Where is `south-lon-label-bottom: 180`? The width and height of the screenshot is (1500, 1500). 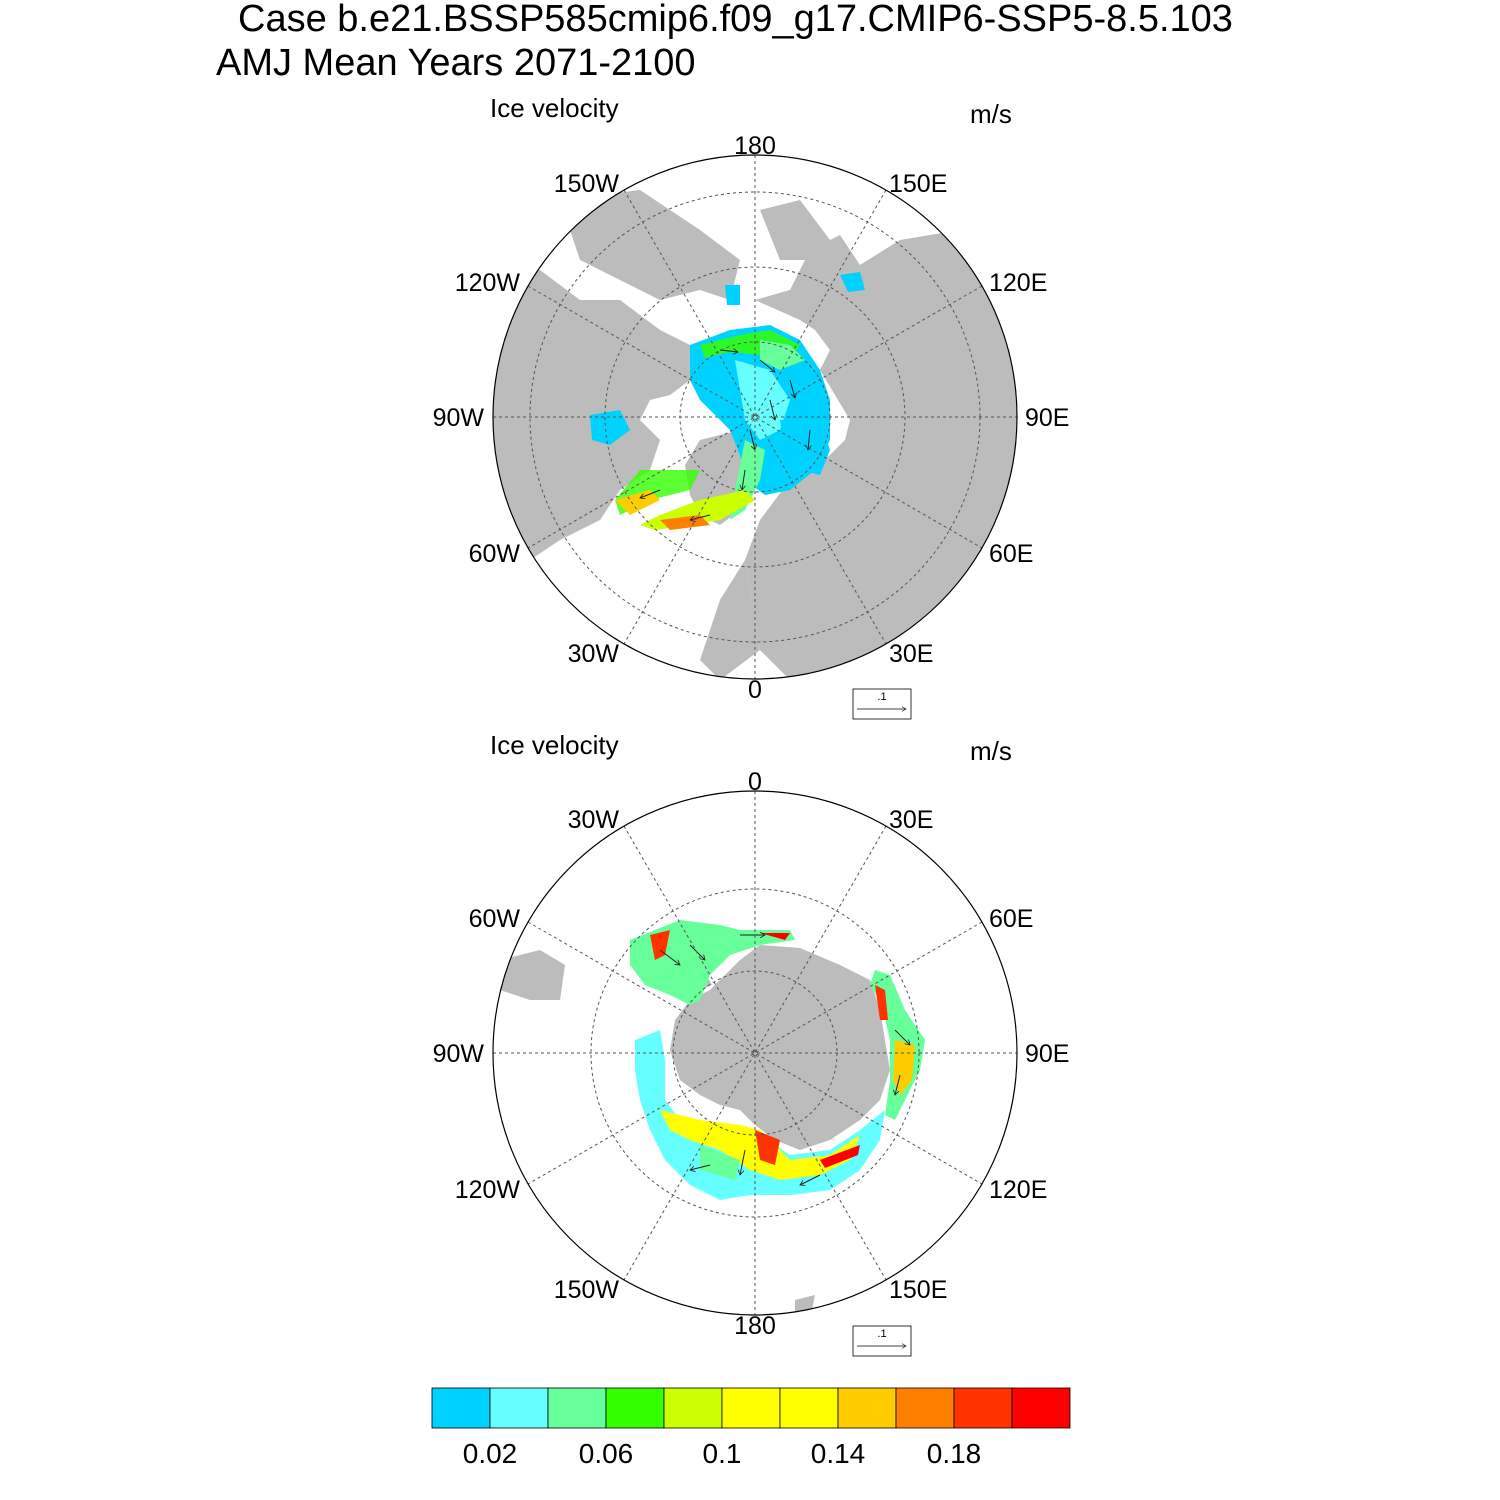 south-lon-label-bottom: 180 is located at coordinates (755, 1326).